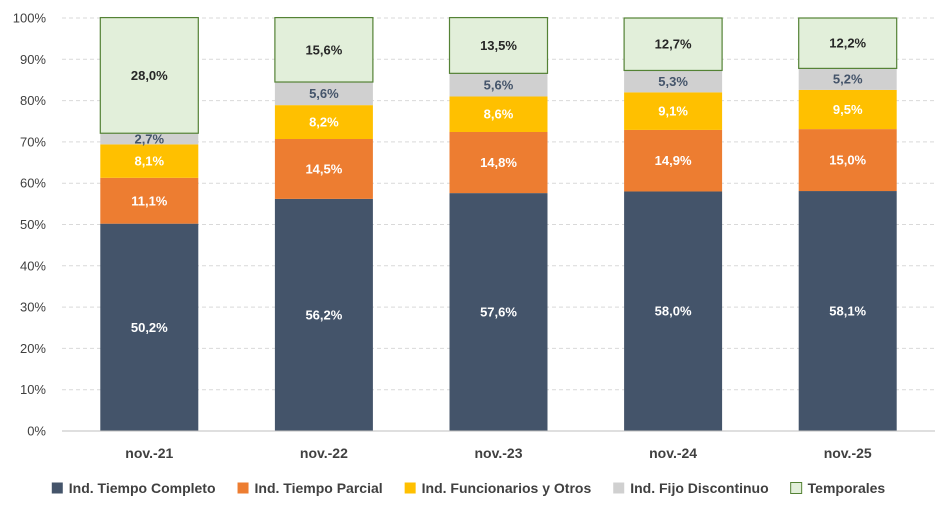  I want to click on y-tick-label: 80%, so click(33, 100).